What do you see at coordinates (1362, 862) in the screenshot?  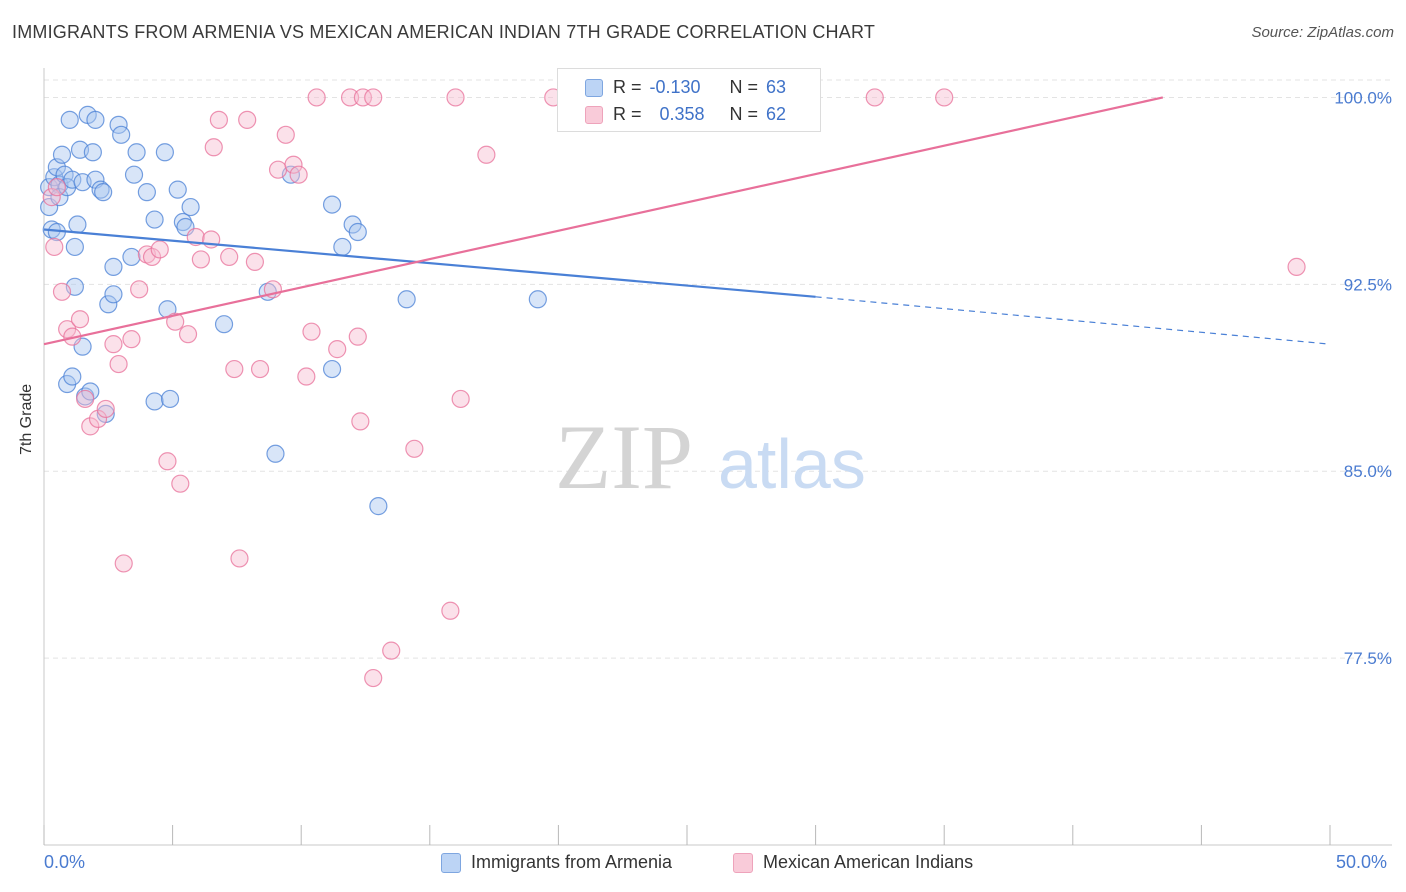 I see `x-tick-label-max: 50.0%` at bounding box center [1362, 862].